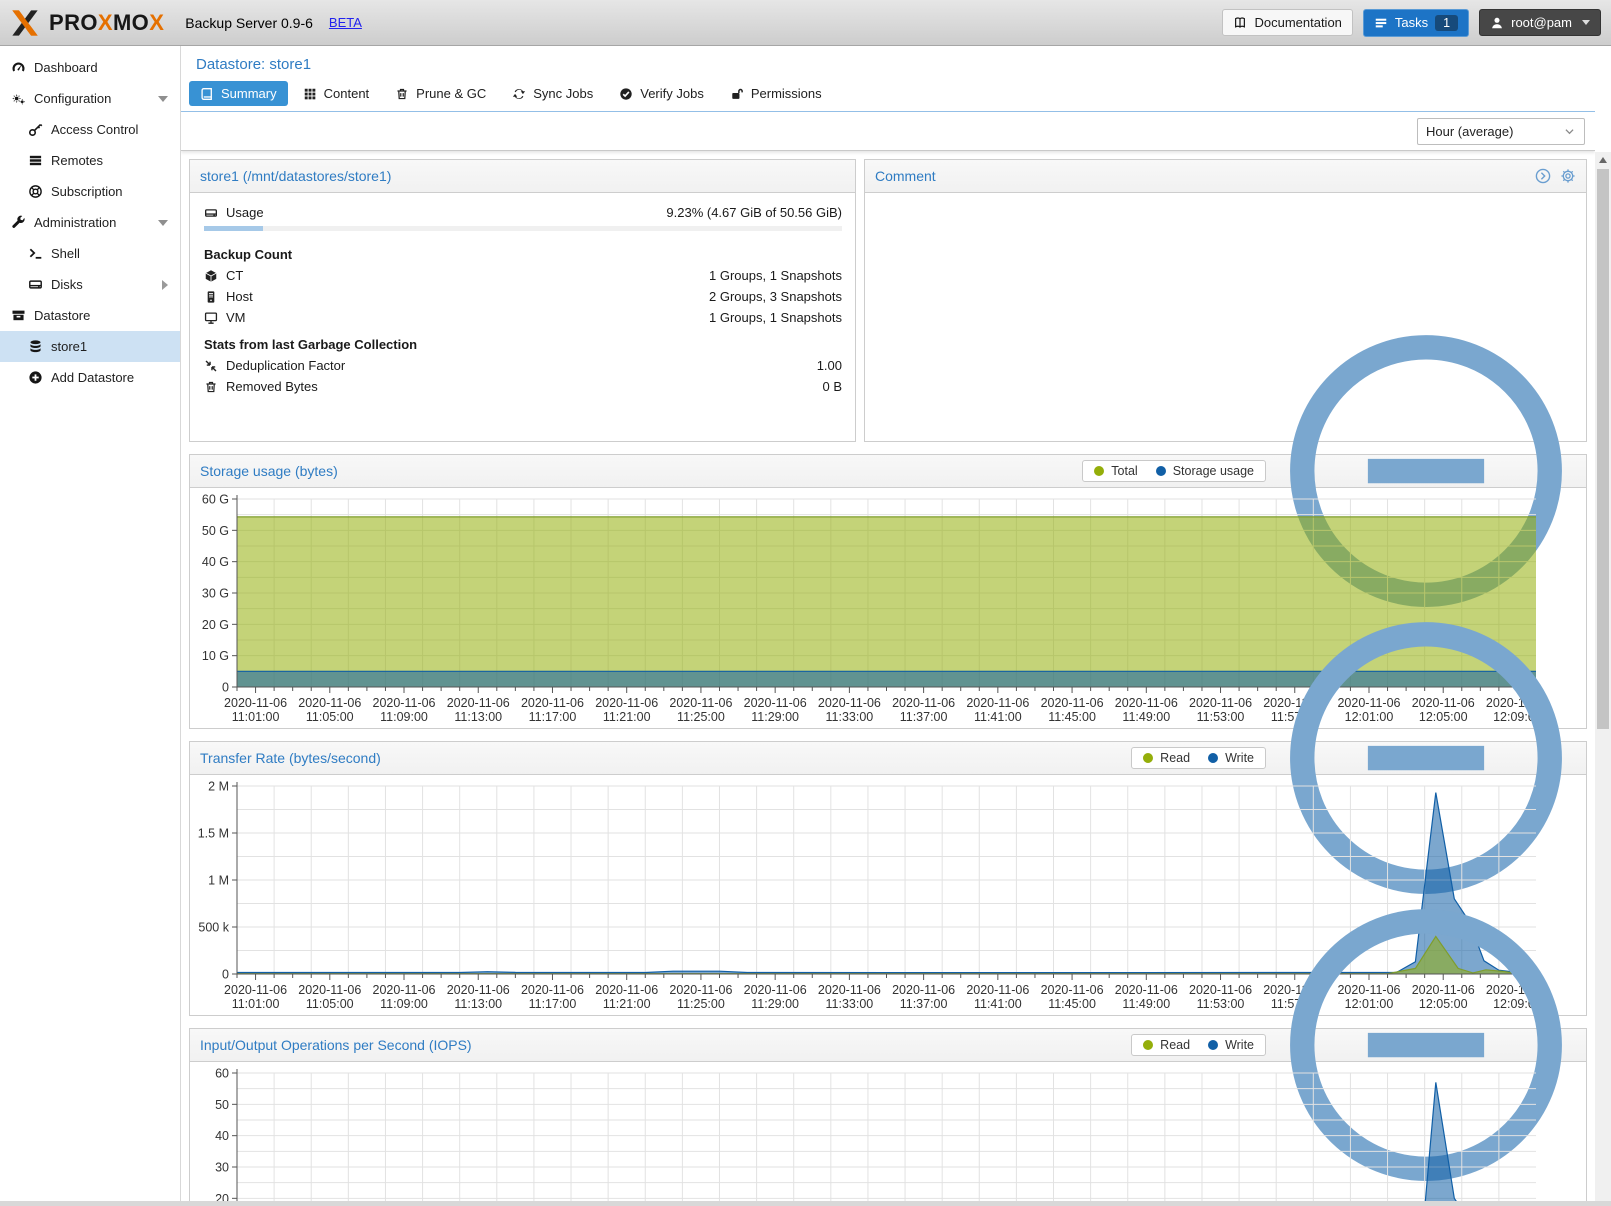 This screenshot has width=1611, height=1206. I want to click on backup-count-row-ct-label: CT, so click(235, 275).